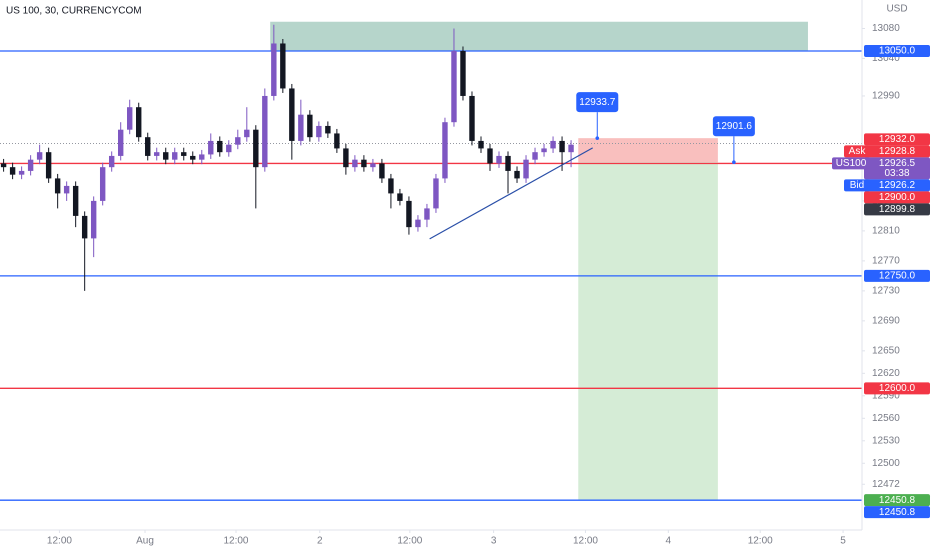 This screenshot has width=932, height=550. Describe the element at coordinates (896, 9) in the screenshot. I see `currency: USD` at that location.